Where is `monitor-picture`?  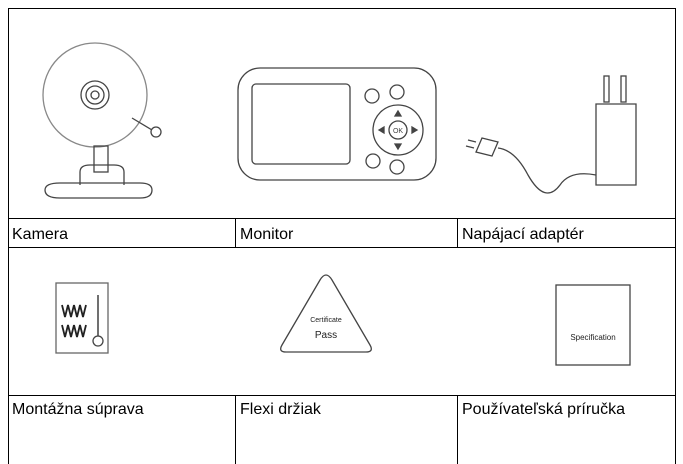
monitor-picture is located at coordinates (337, 124).